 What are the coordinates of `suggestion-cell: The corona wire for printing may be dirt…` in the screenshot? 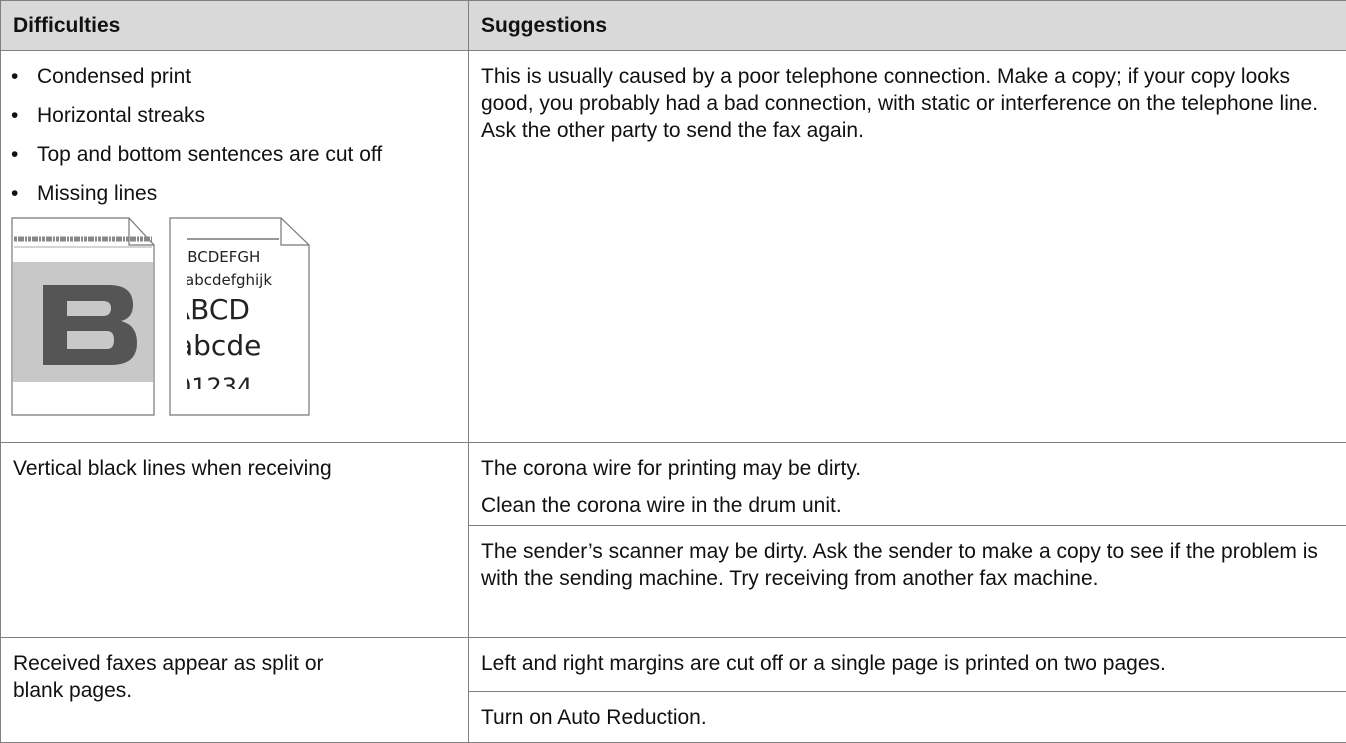 It's located at (907, 484).